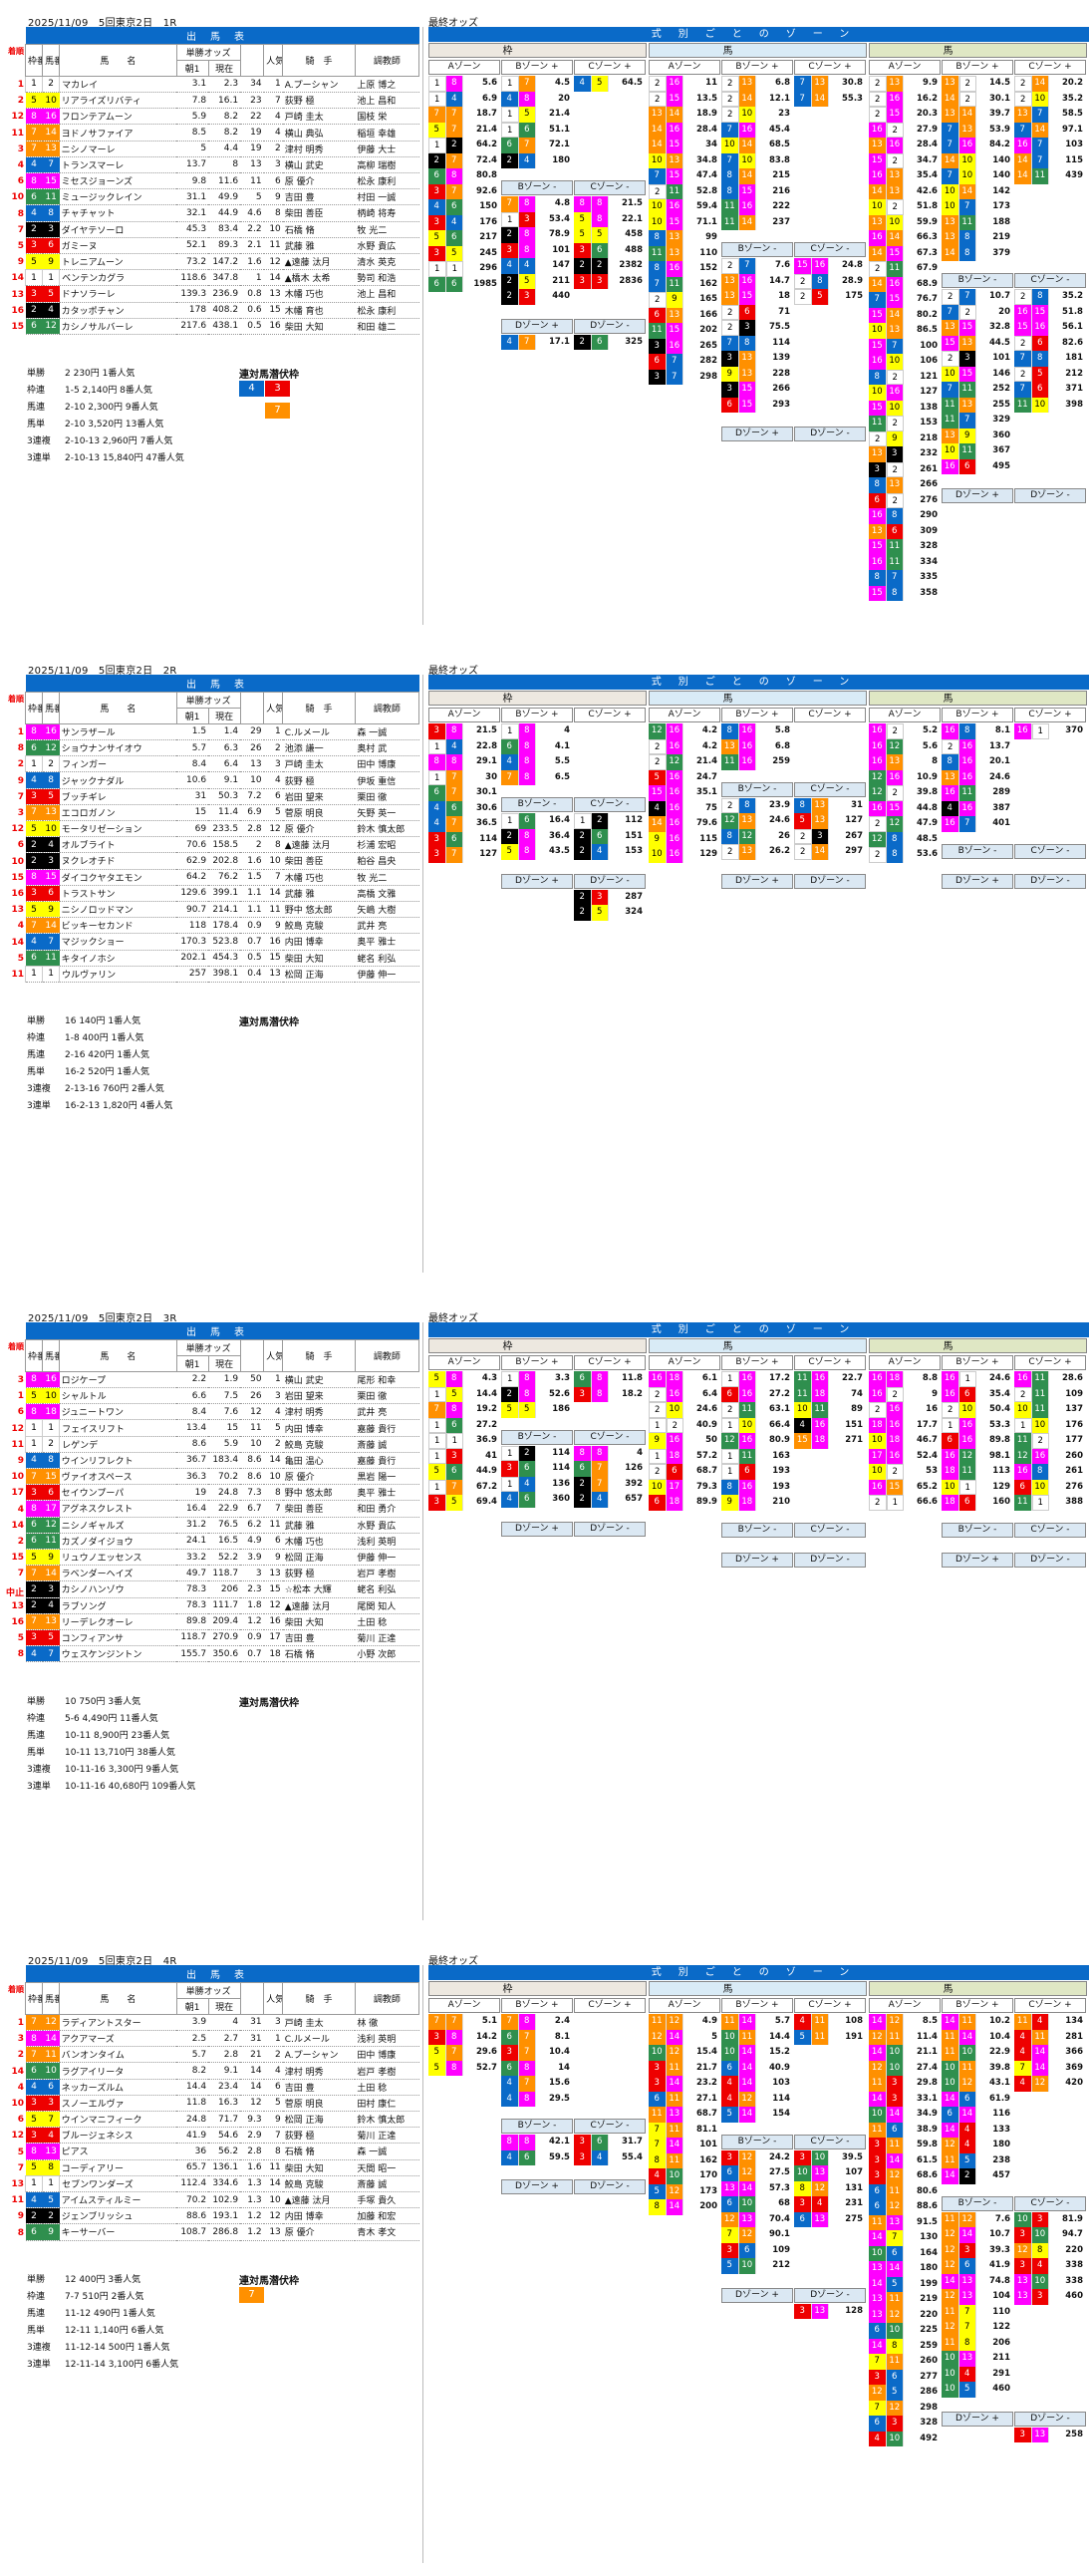 Image resolution: width=1089 pixels, height=2576 pixels. Describe the element at coordinates (221, 974) in the screenshot. I see `table-row: 1 1 ウルヴァリン 257 398.1 0.4 13 松岡 正海 伊藤 伸一` at that location.